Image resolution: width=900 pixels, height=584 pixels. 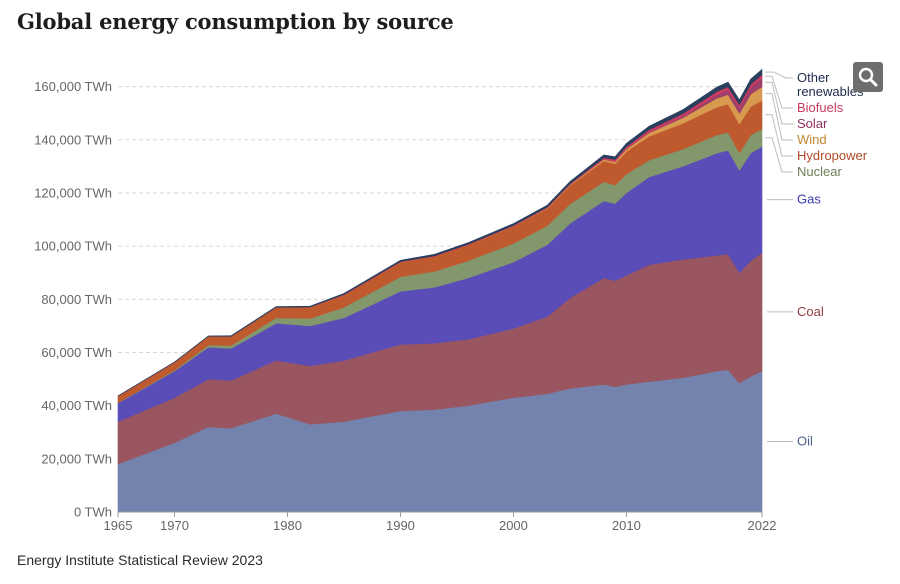 What do you see at coordinates (762, 525) in the screenshot?
I see `x-tick-label: 2022` at bounding box center [762, 525].